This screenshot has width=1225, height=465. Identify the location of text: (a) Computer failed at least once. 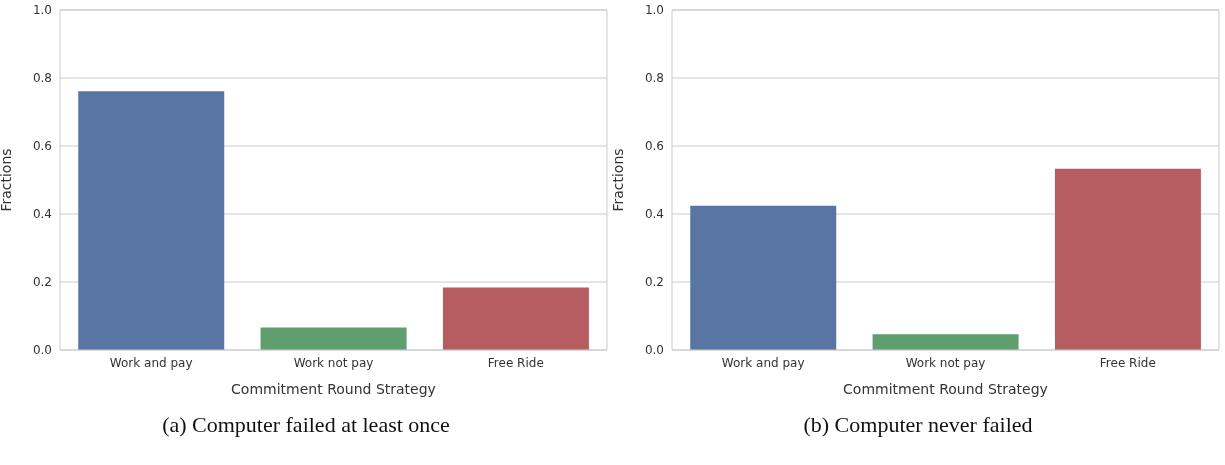
(306, 425).